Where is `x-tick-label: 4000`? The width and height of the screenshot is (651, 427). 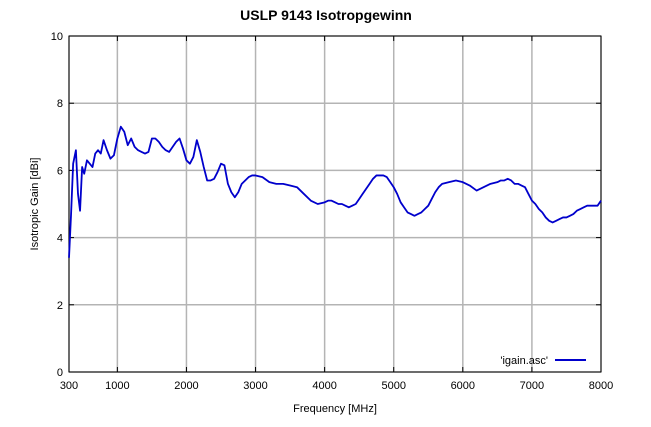
x-tick-label: 4000 is located at coordinates (324, 386).